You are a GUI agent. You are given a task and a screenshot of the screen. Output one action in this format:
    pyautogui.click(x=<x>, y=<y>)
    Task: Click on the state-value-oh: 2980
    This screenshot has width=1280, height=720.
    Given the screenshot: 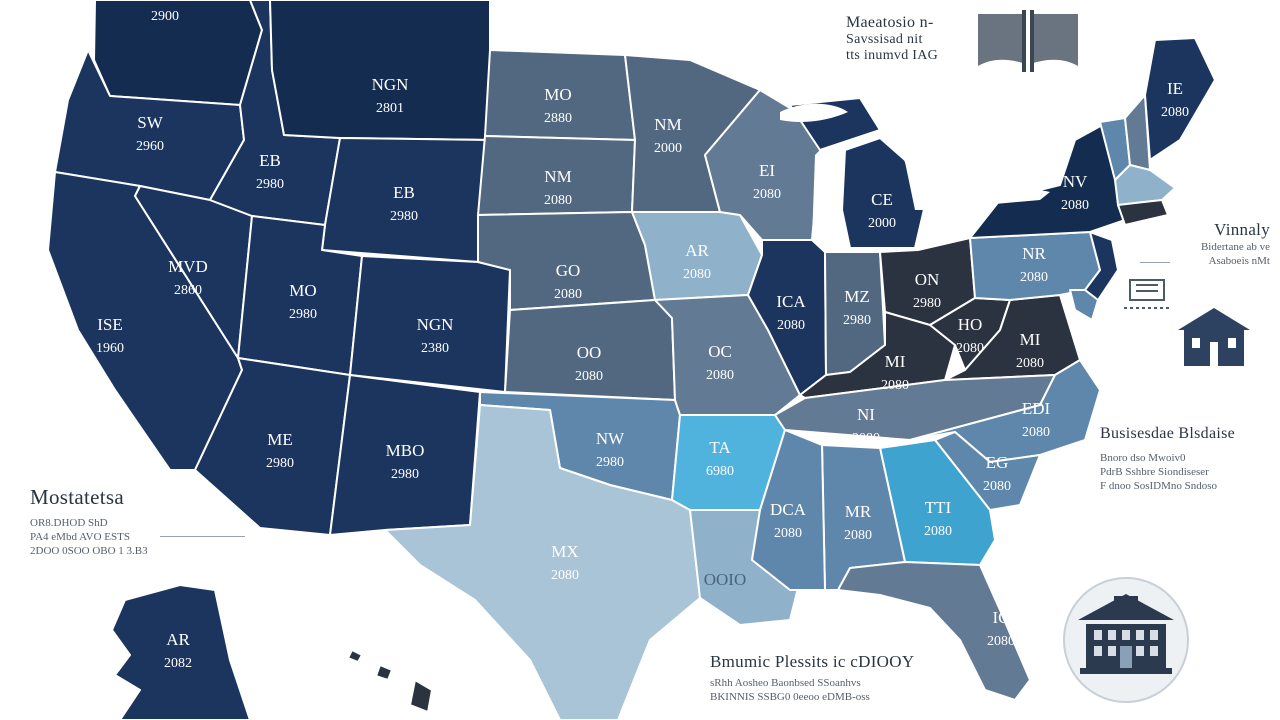 What is the action you would take?
    pyautogui.click(x=927, y=303)
    